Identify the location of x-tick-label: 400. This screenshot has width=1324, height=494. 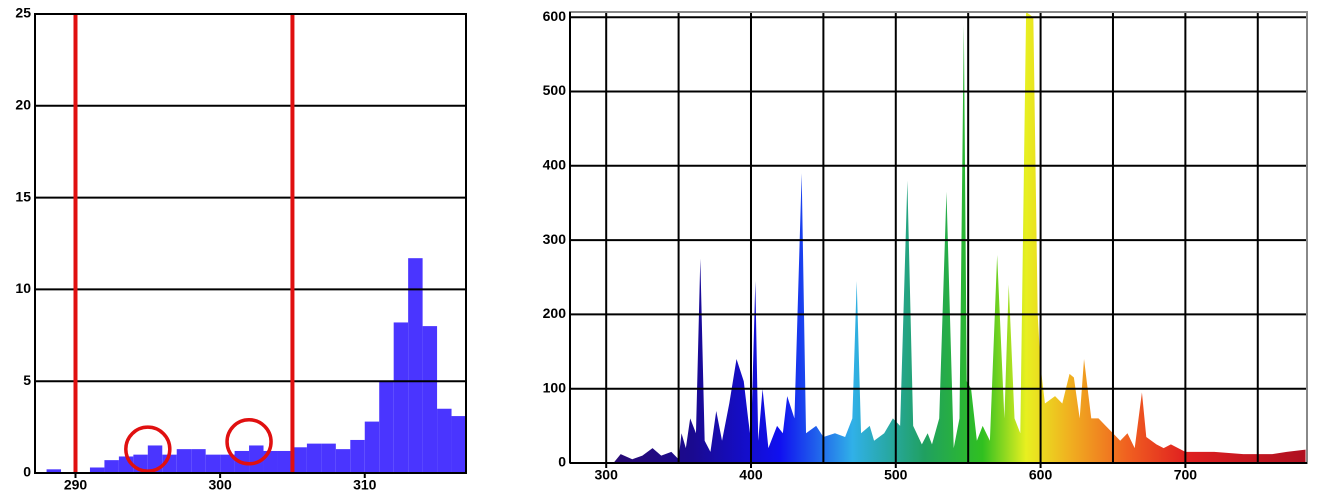
(751, 475).